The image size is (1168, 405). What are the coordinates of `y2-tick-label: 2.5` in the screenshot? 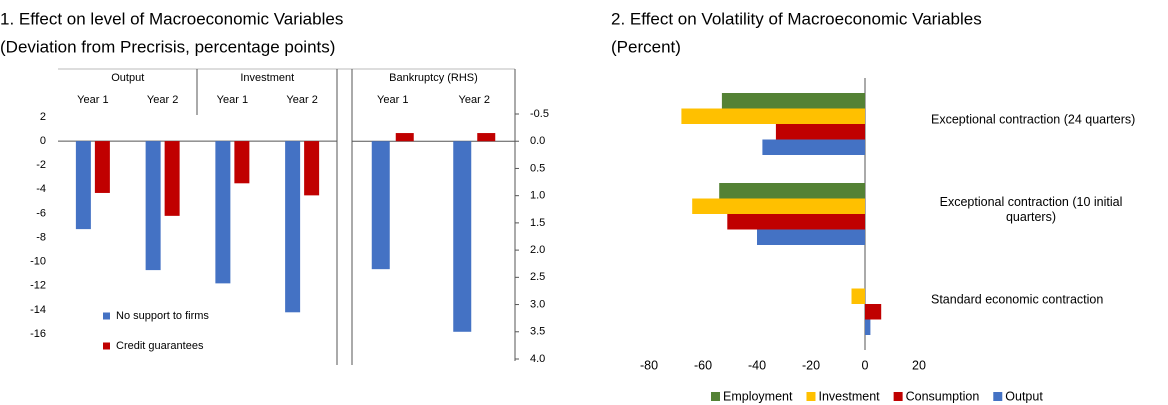 It's located at (537, 277).